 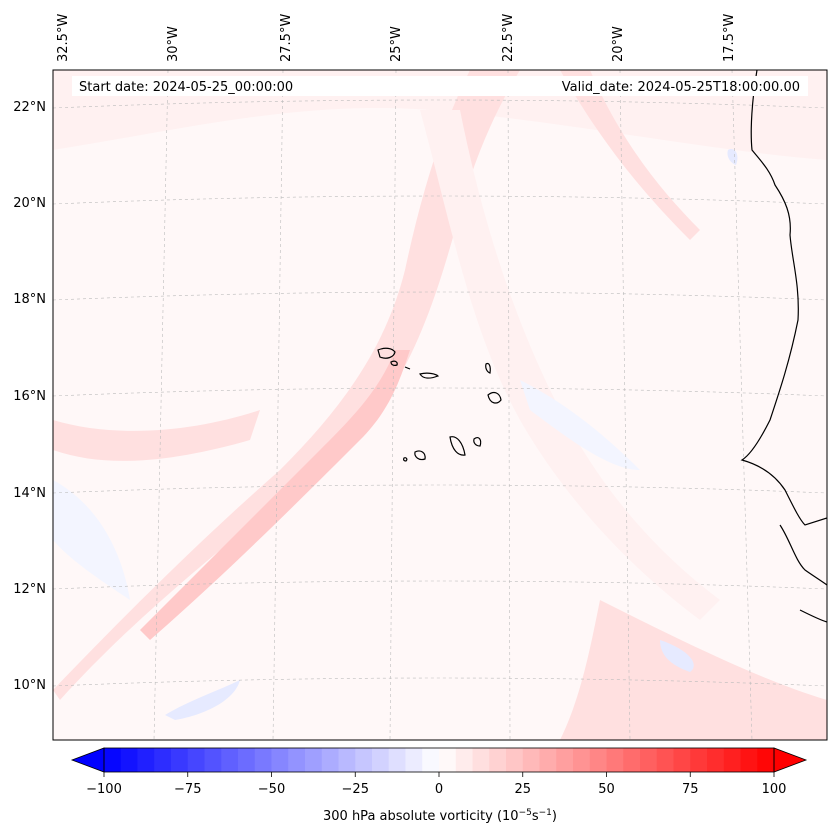 I want to click on field-strong-streak, so click(x=275, y=495).